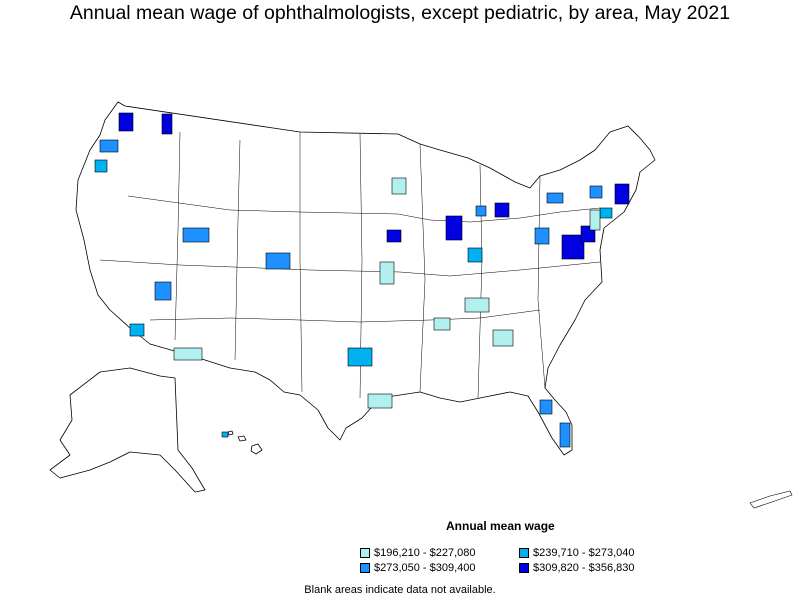 The image size is (800, 600). Describe the element at coordinates (454, 228) in the screenshot. I see `area-chicago` at that location.